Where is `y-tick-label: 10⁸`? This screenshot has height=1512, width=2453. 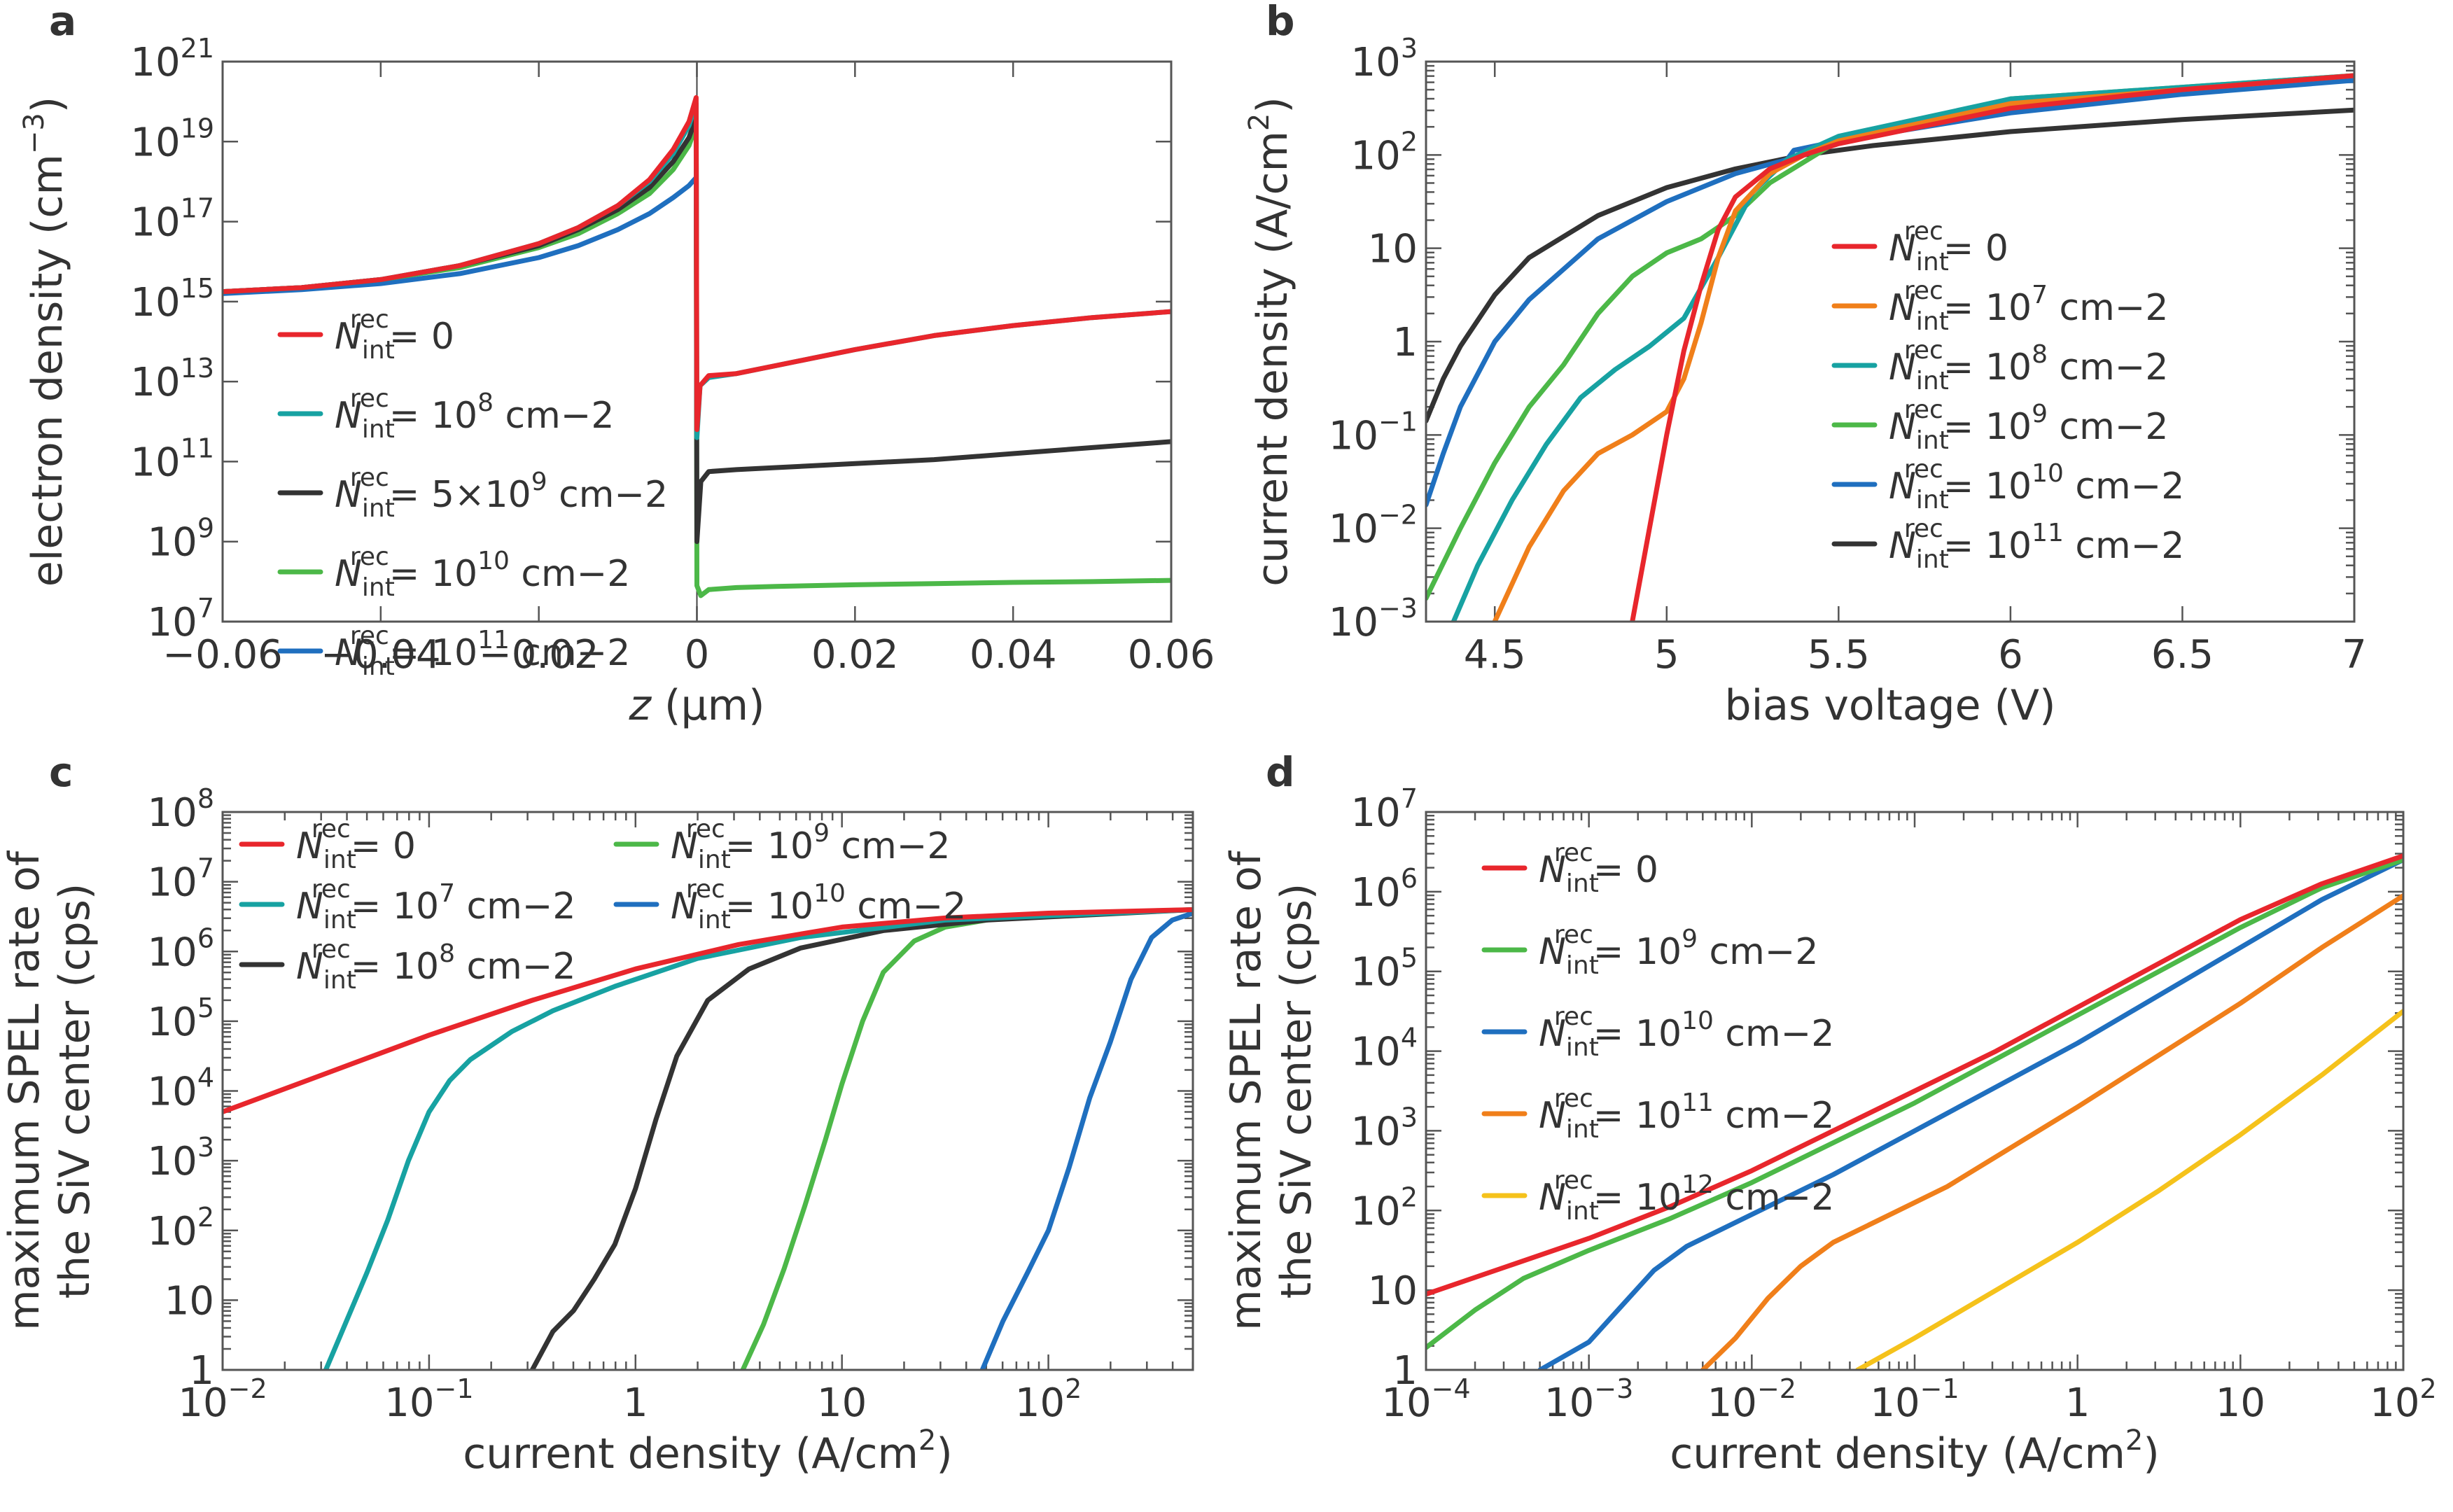 y-tick-label: 10⁸ is located at coordinates (181, 809).